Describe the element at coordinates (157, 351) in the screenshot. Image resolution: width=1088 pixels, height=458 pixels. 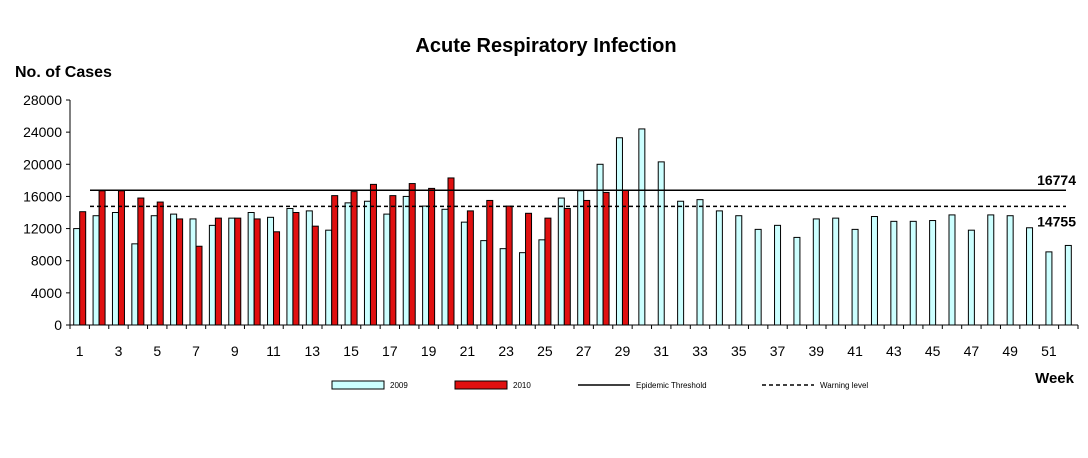
I see `x-tick-label: 5` at that location.